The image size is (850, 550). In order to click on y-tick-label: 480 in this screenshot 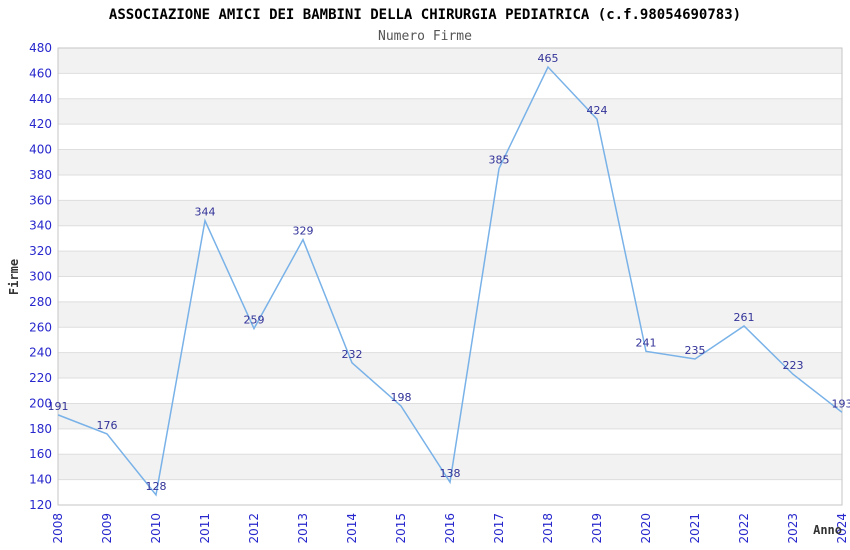, I will do `click(40, 48)`.